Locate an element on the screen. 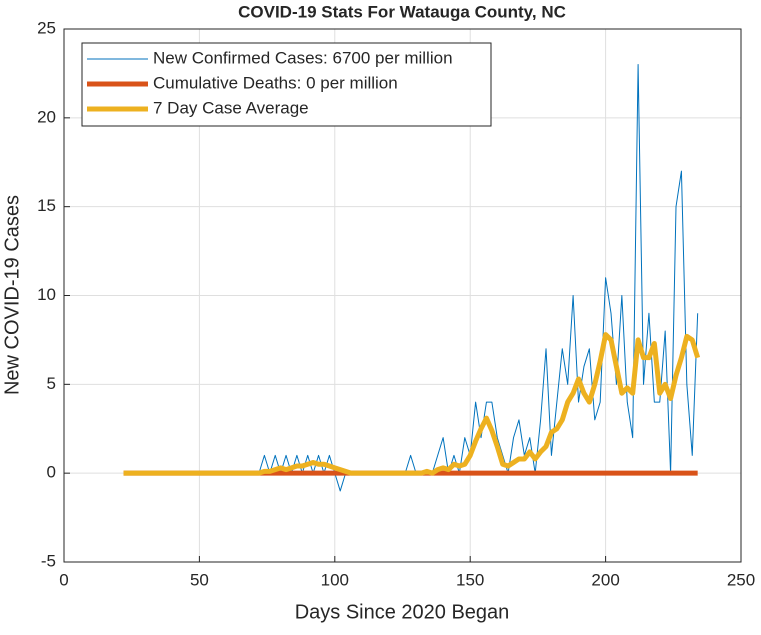 Image resolution: width=761 pixels, height=635 pixels. y-tick-label: -5 is located at coordinates (48, 560).